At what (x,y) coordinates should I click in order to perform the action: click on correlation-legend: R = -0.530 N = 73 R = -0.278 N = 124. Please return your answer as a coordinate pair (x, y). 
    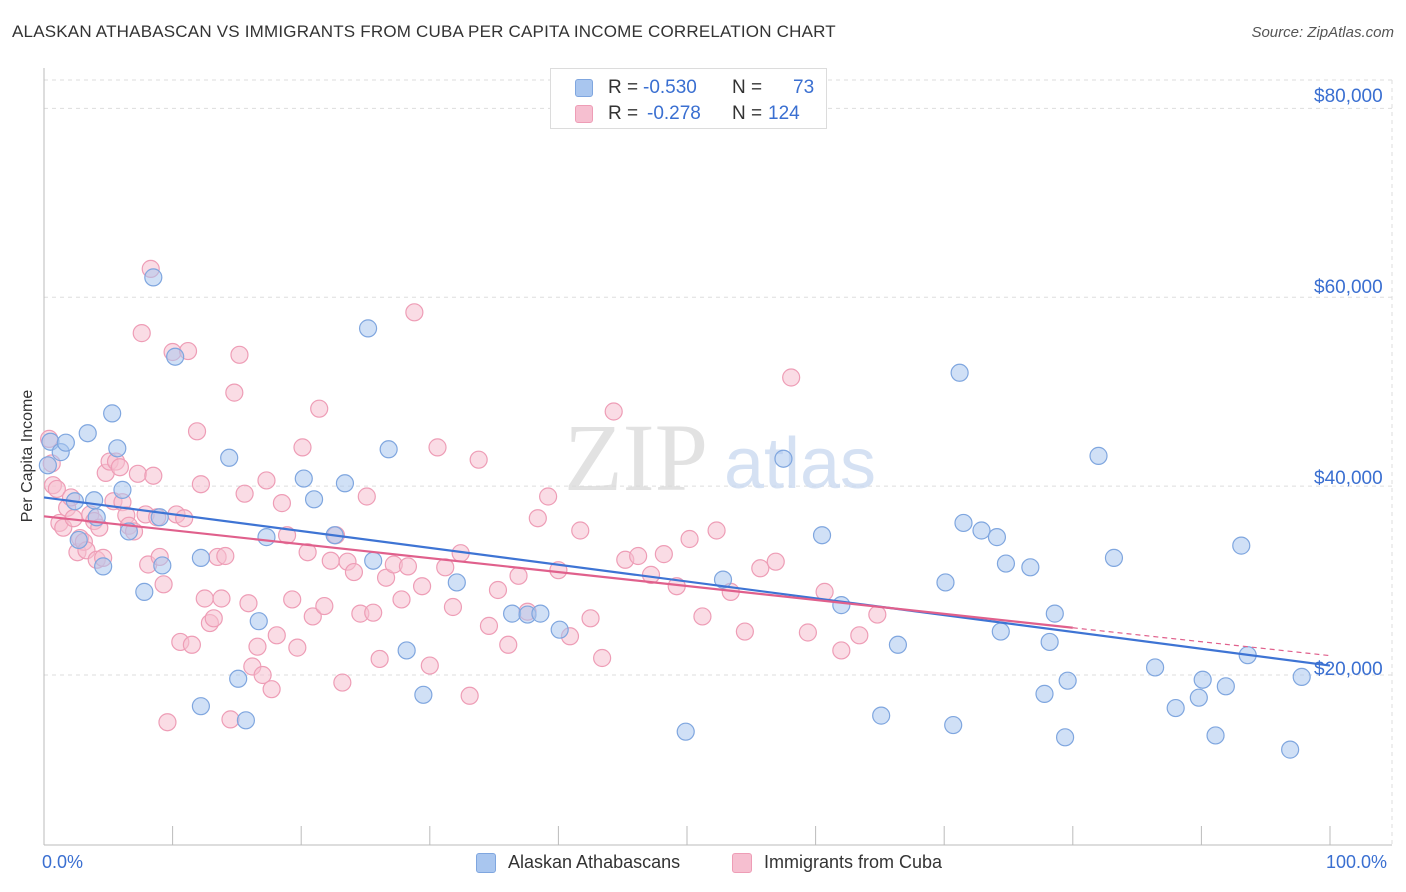
    Looking at the image, I should click on (688, 98).